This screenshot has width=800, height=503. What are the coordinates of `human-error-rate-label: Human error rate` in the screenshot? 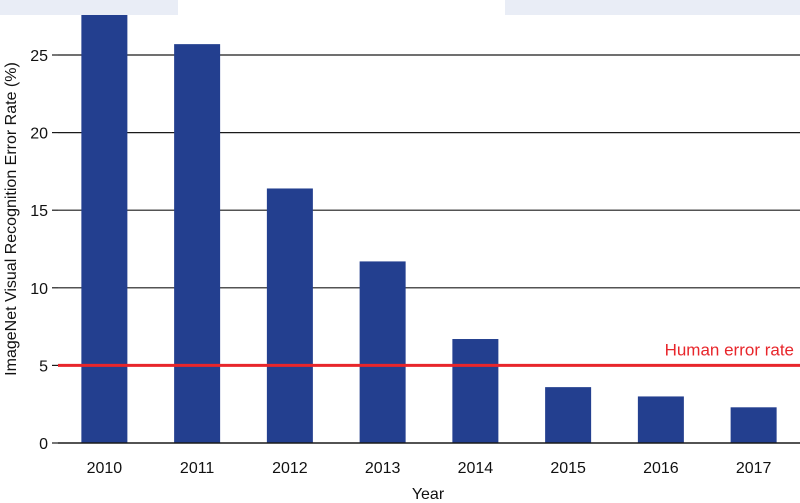 It's located at (729, 349).